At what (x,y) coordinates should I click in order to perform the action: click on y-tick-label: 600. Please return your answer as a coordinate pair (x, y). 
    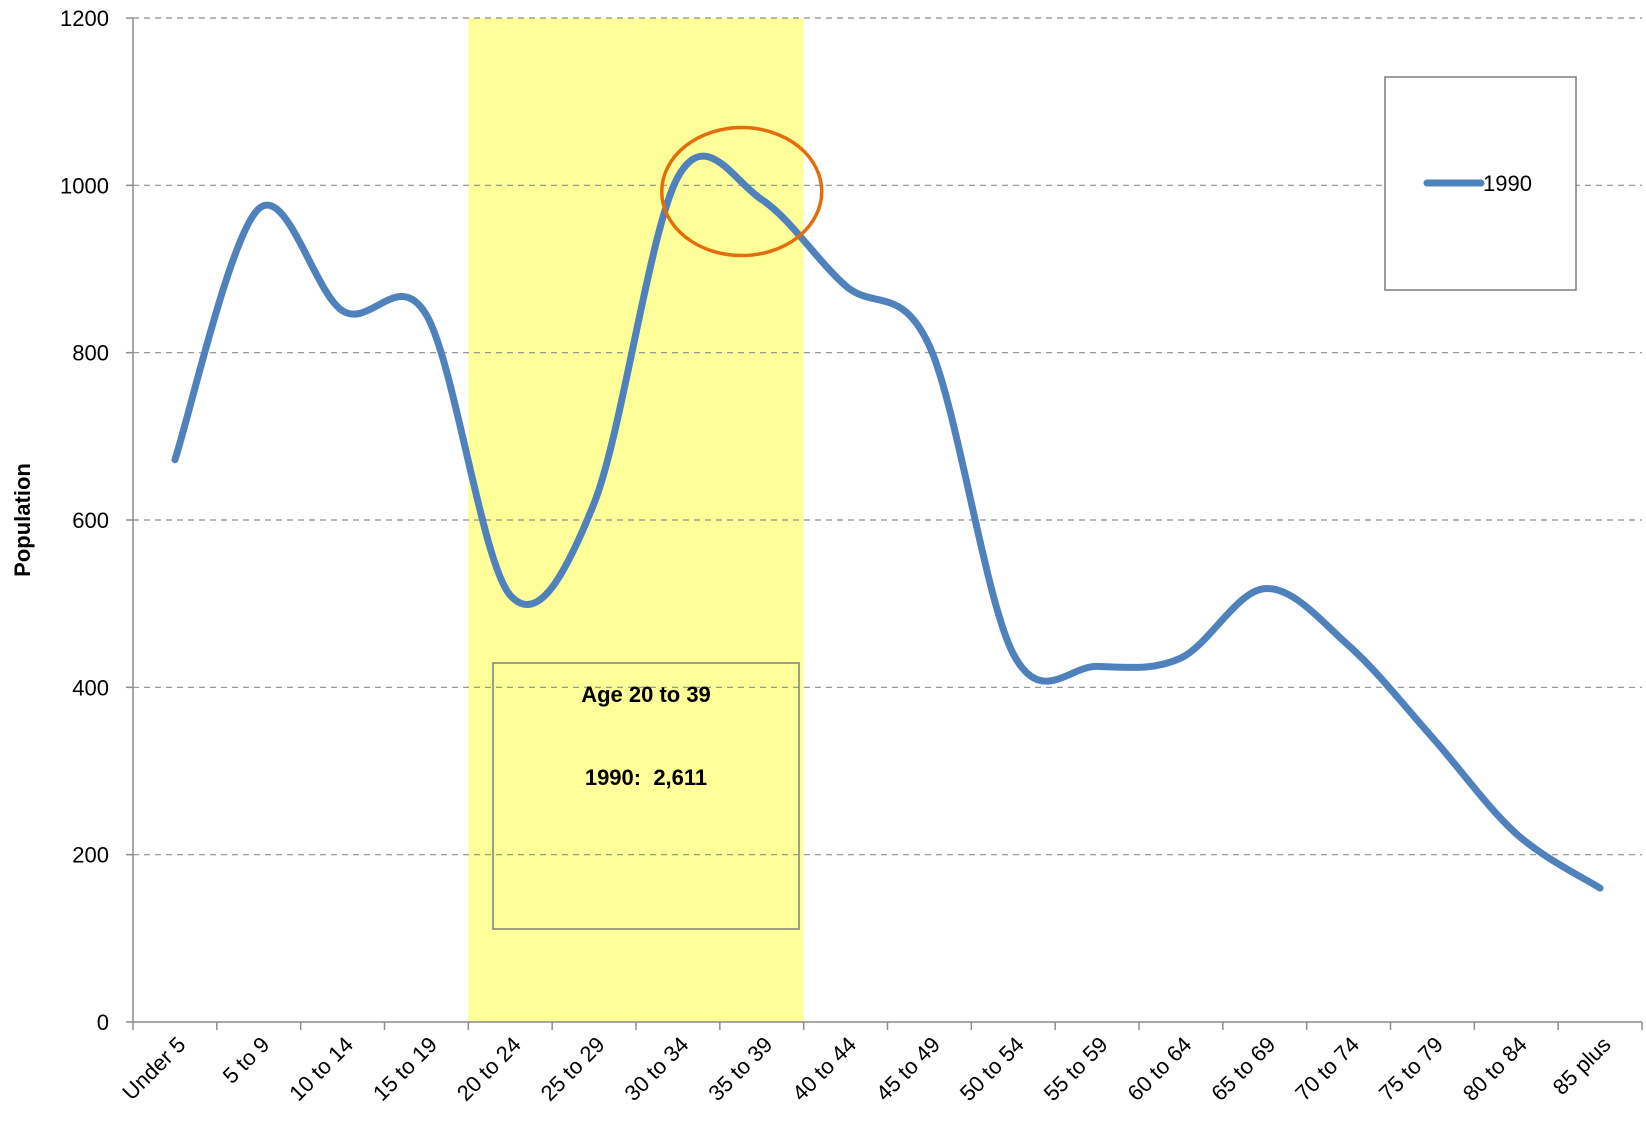
    Looking at the image, I should click on (90, 520).